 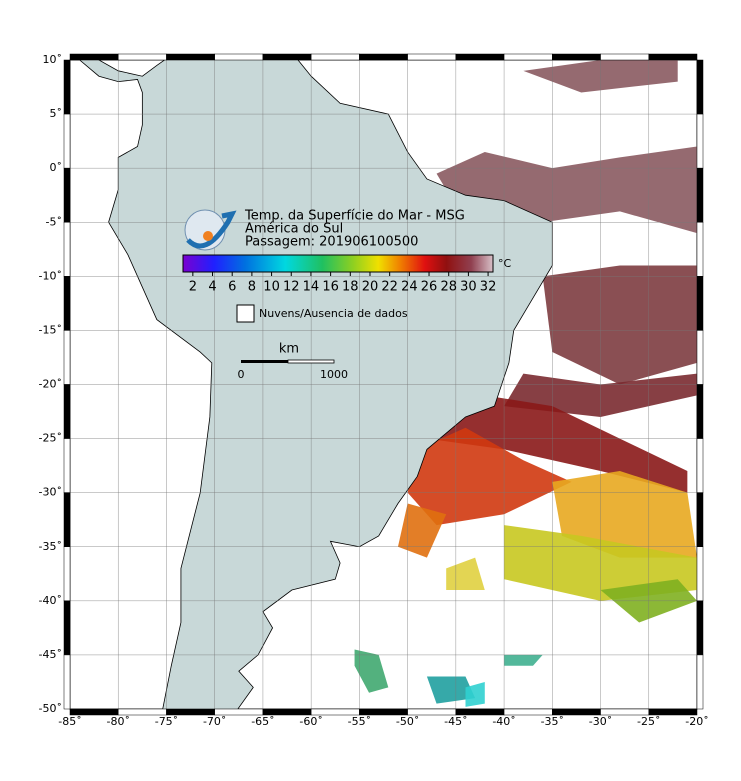 What do you see at coordinates (448, 287) in the screenshot?
I see `colorbar-tick-label: 28` at bounding box center [448, 287].